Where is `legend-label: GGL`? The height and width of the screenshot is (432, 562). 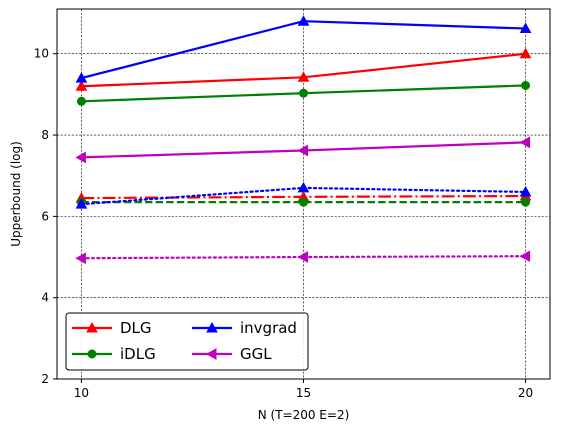
legend-label: GGL is located at coordinates (256, 354).